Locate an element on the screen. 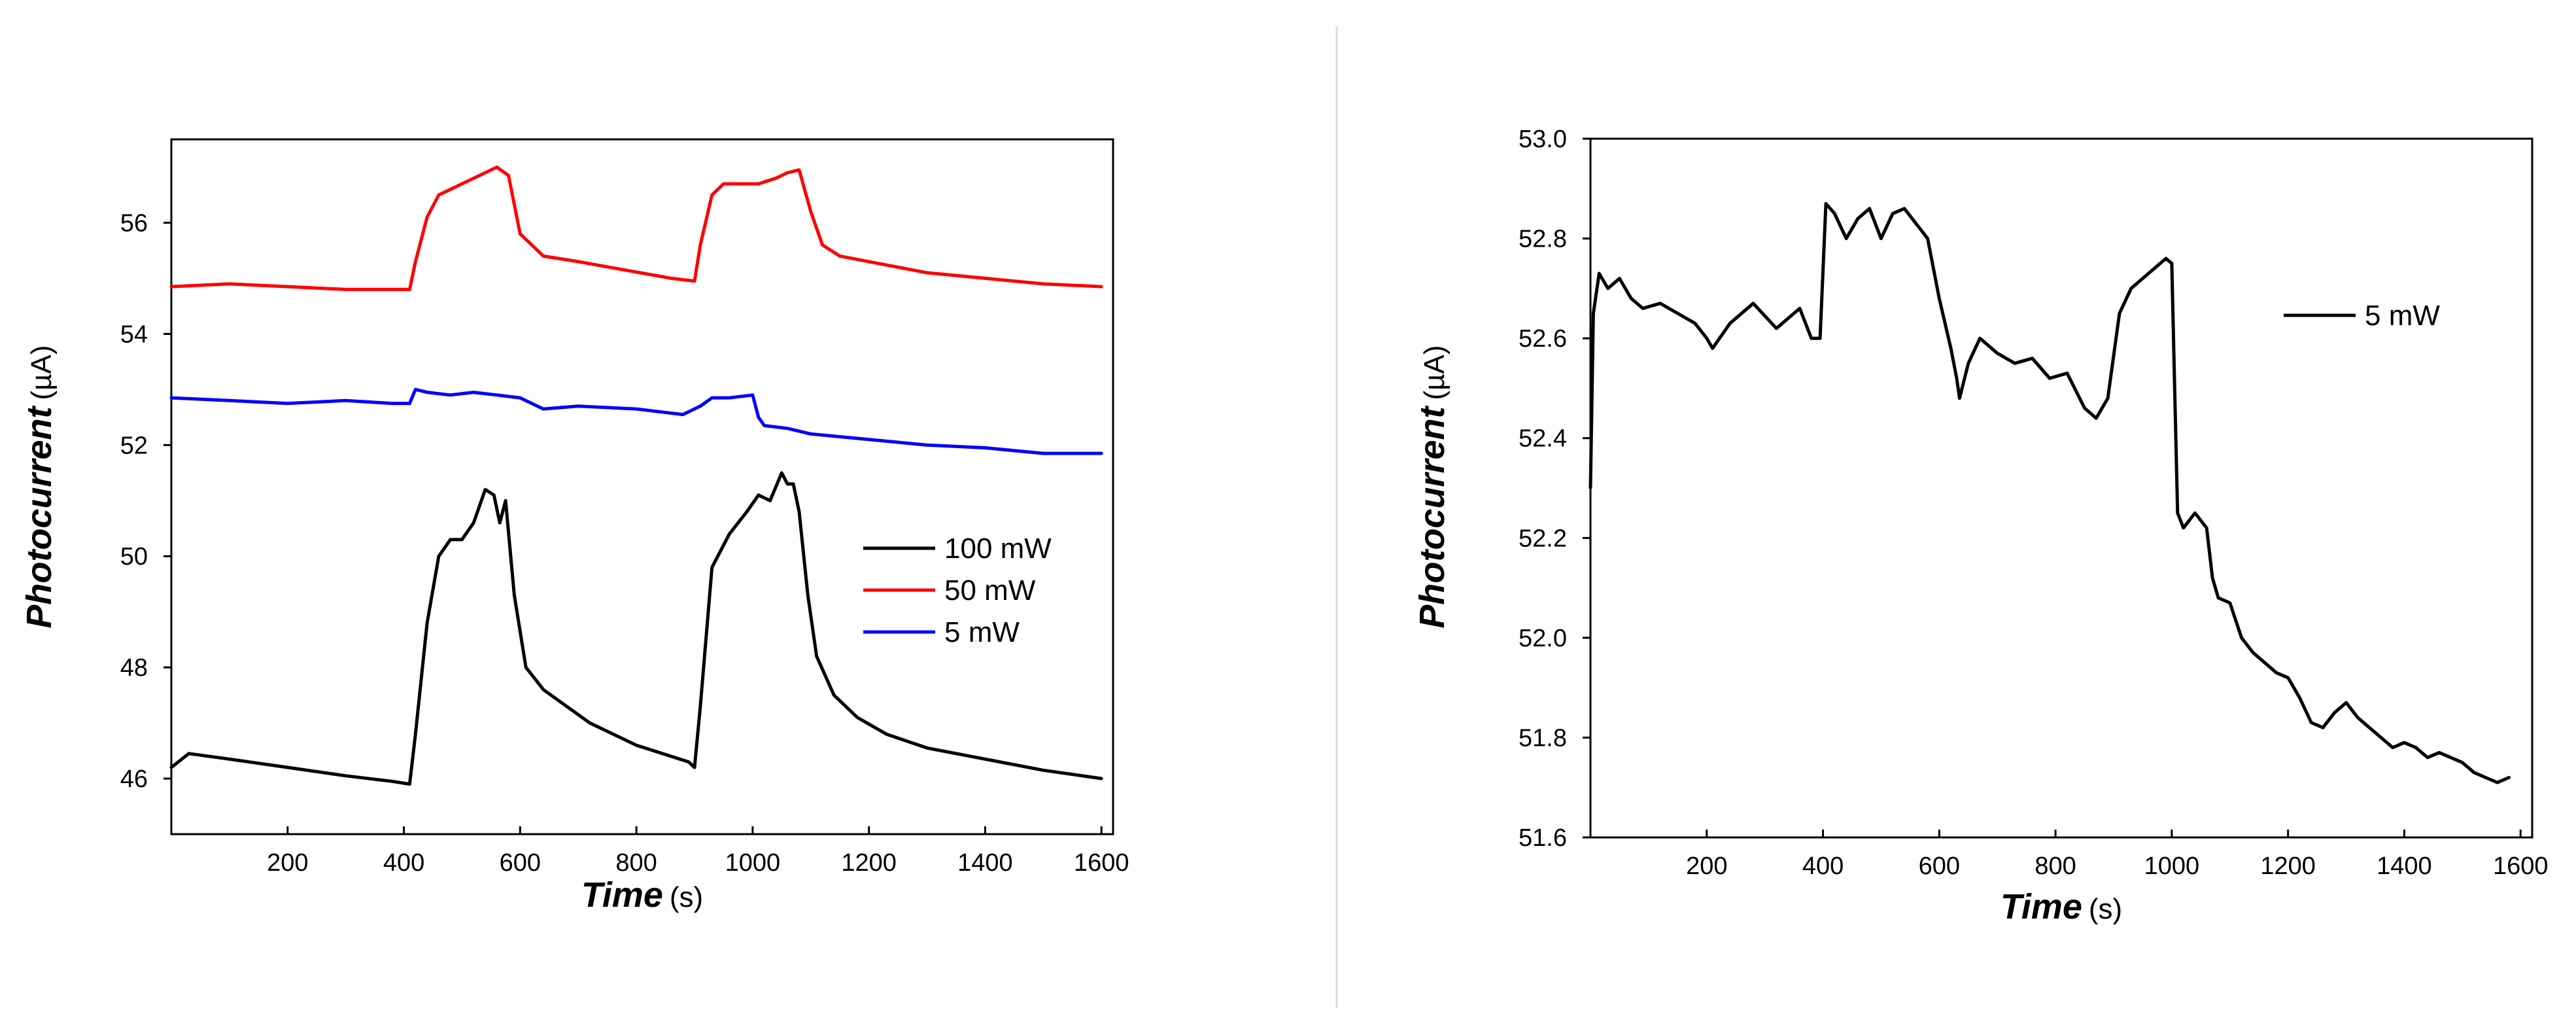  right-y-ticks: 51.6 51.8 52.0 52.2 52.4 52.6 52.8 53.0 is located at coordinates (1555, 489).